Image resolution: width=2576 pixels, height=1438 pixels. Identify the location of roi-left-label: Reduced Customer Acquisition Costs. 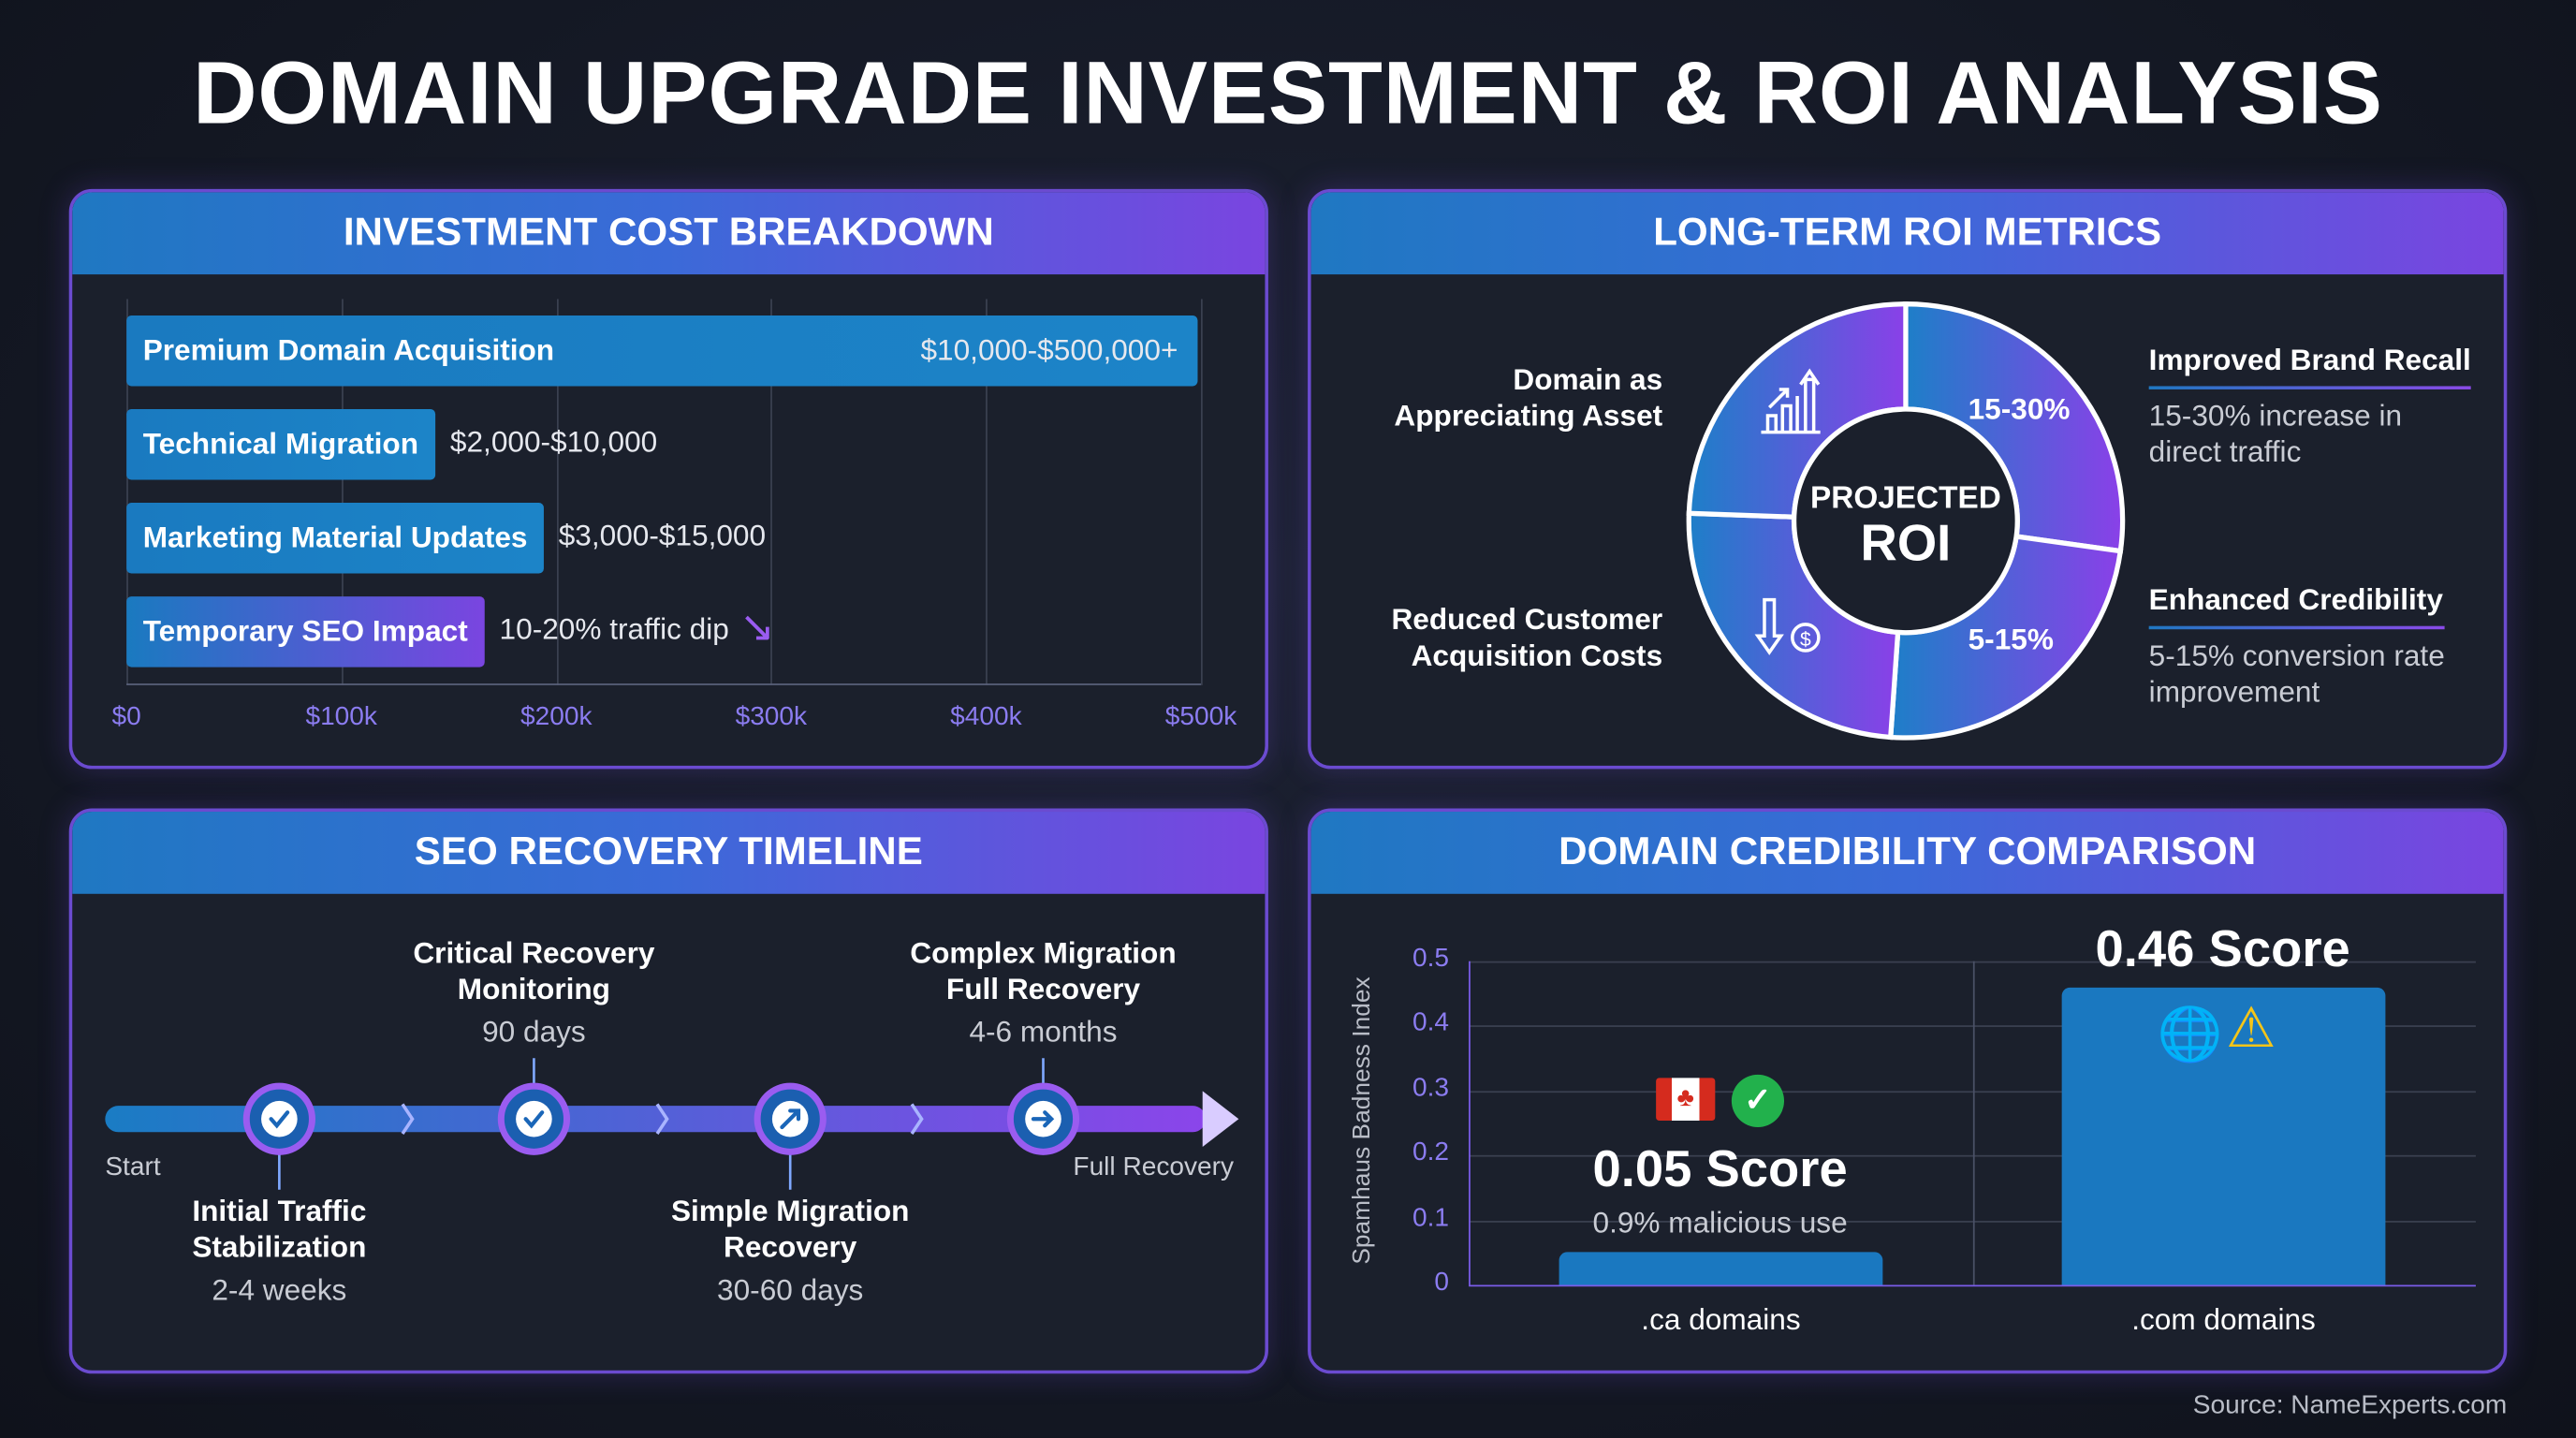
(1527, 637).